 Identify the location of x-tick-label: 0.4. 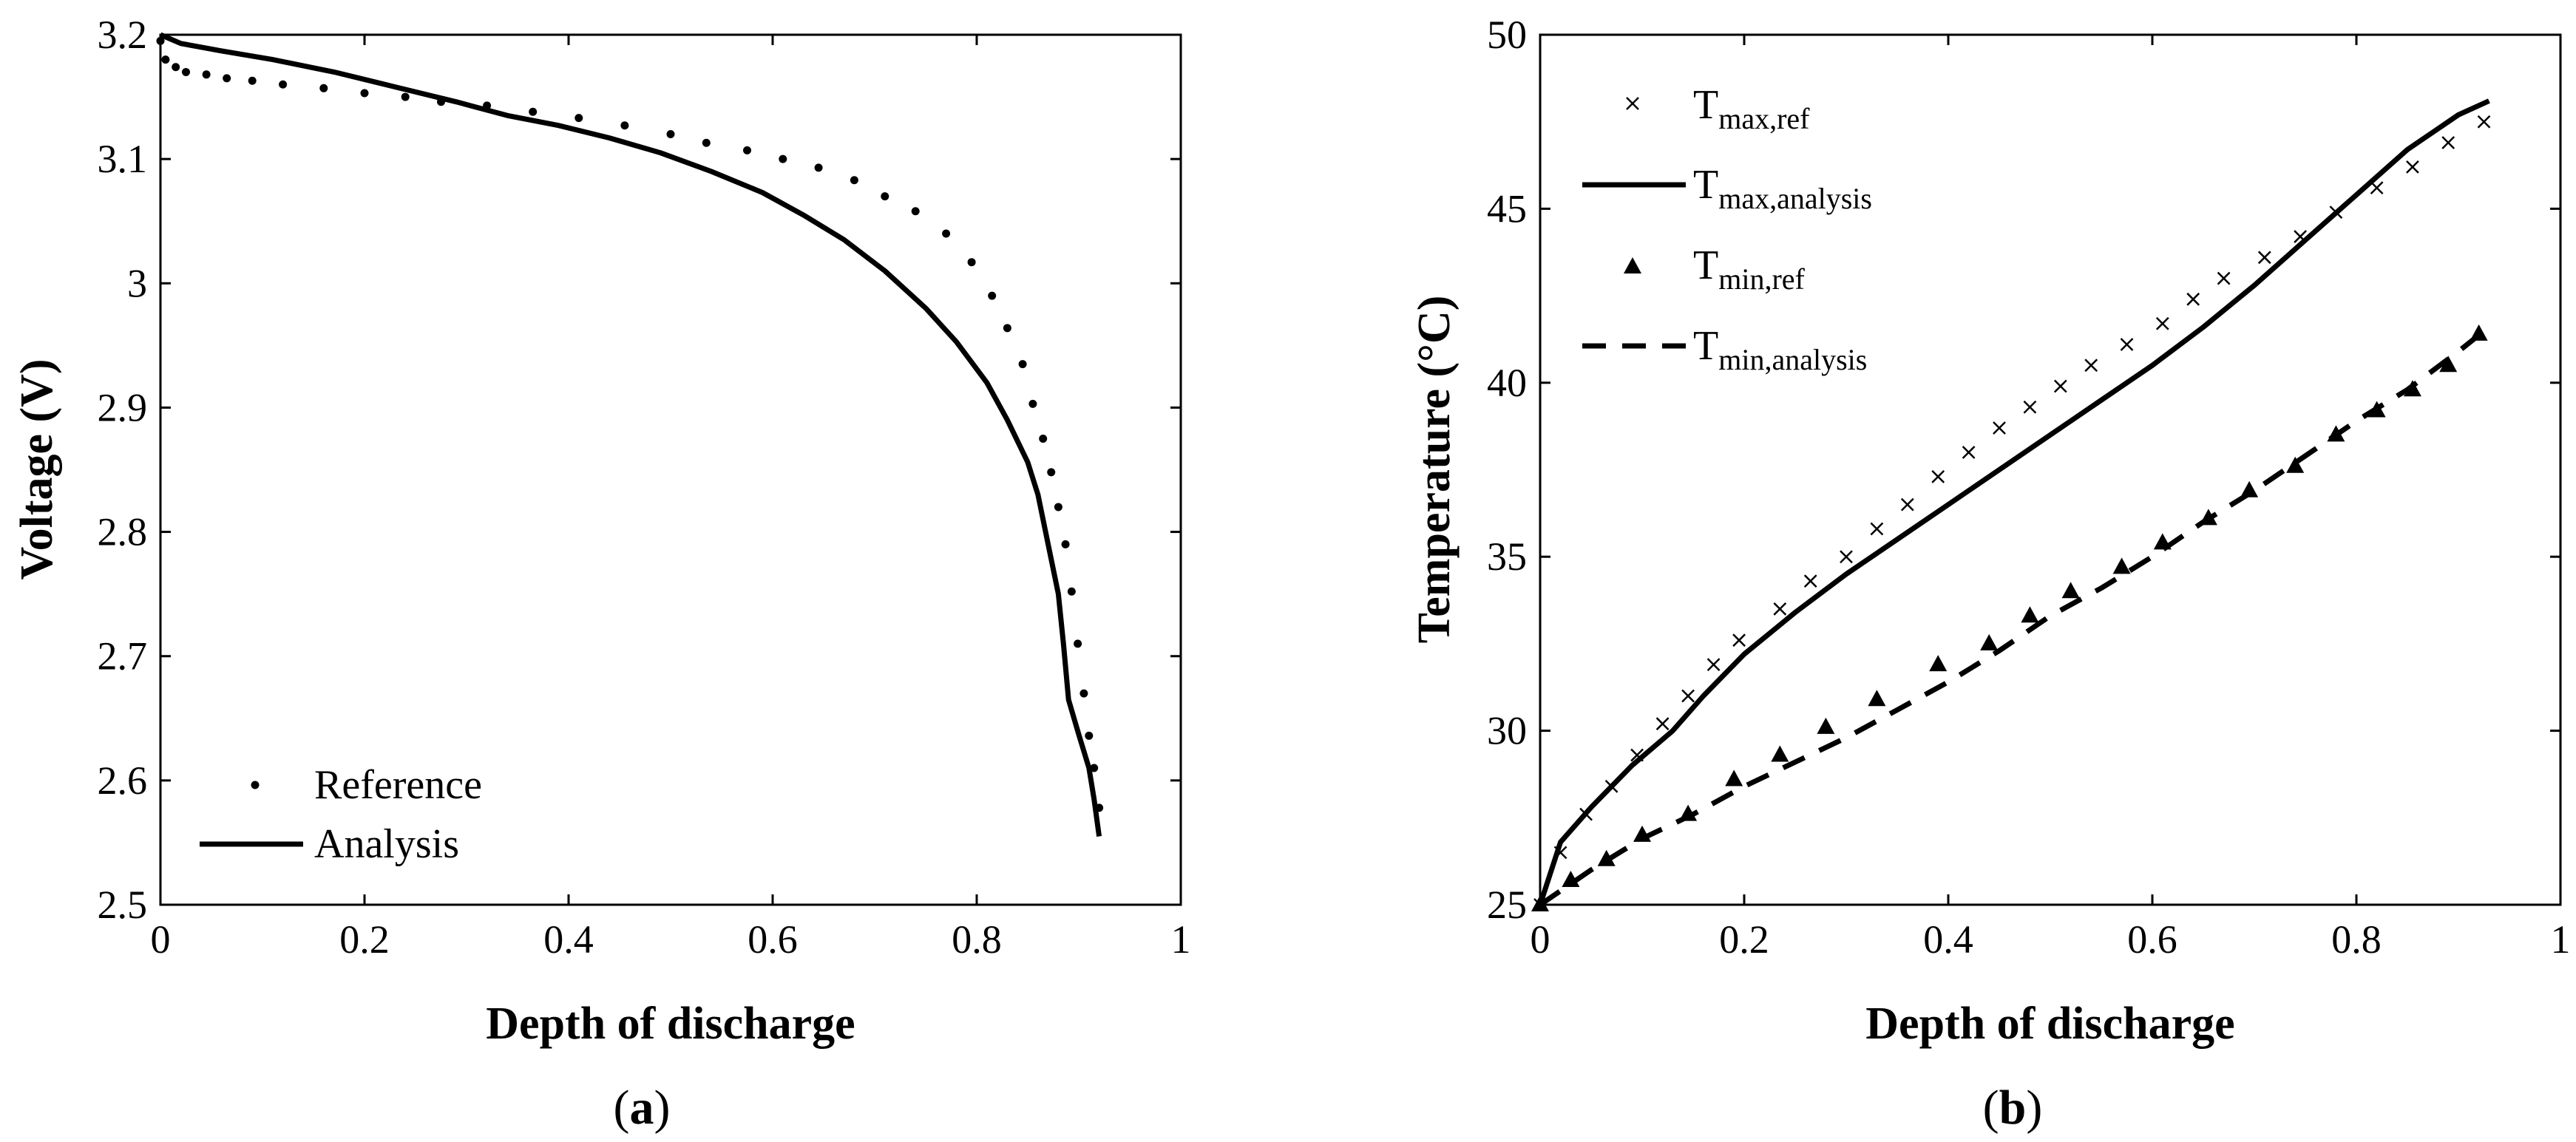
(568, 939).